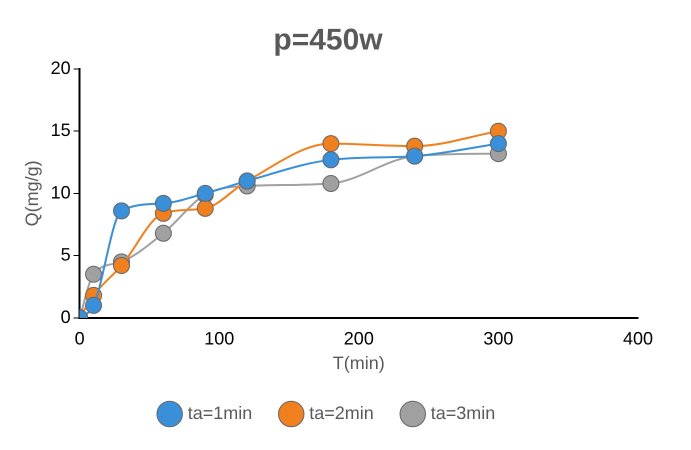  Describe the element at coordinates (220, 412) in the screenshot. I see `legend-label: ta=1min` at that location.